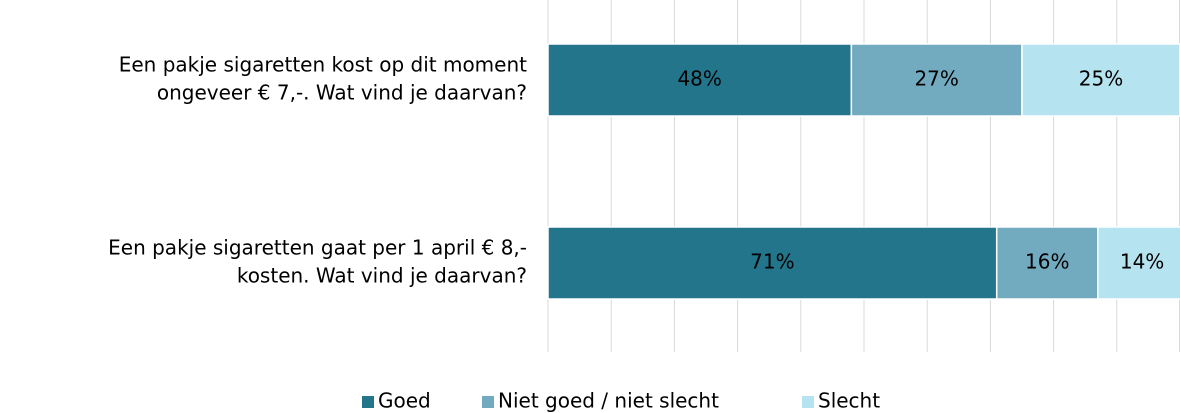  I want to click on value-label: 48%, so click(699, 79).